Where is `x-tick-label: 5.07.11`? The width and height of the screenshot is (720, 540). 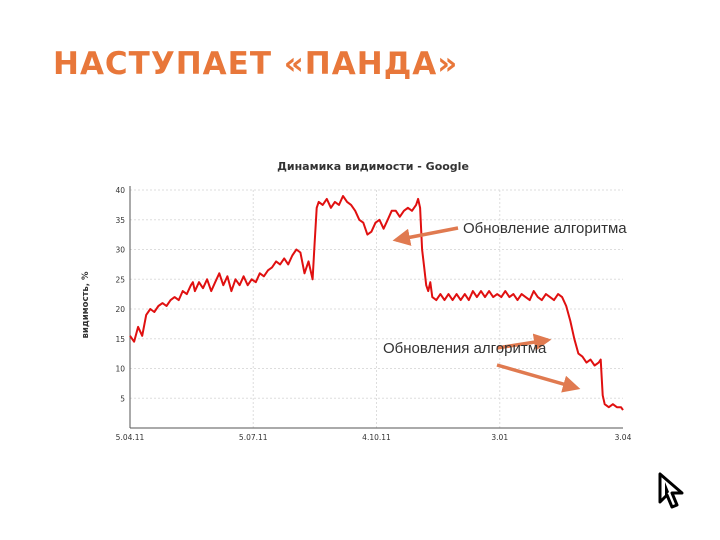
x-tick-label: 5.07.11 is located at coordinates (253, 437).